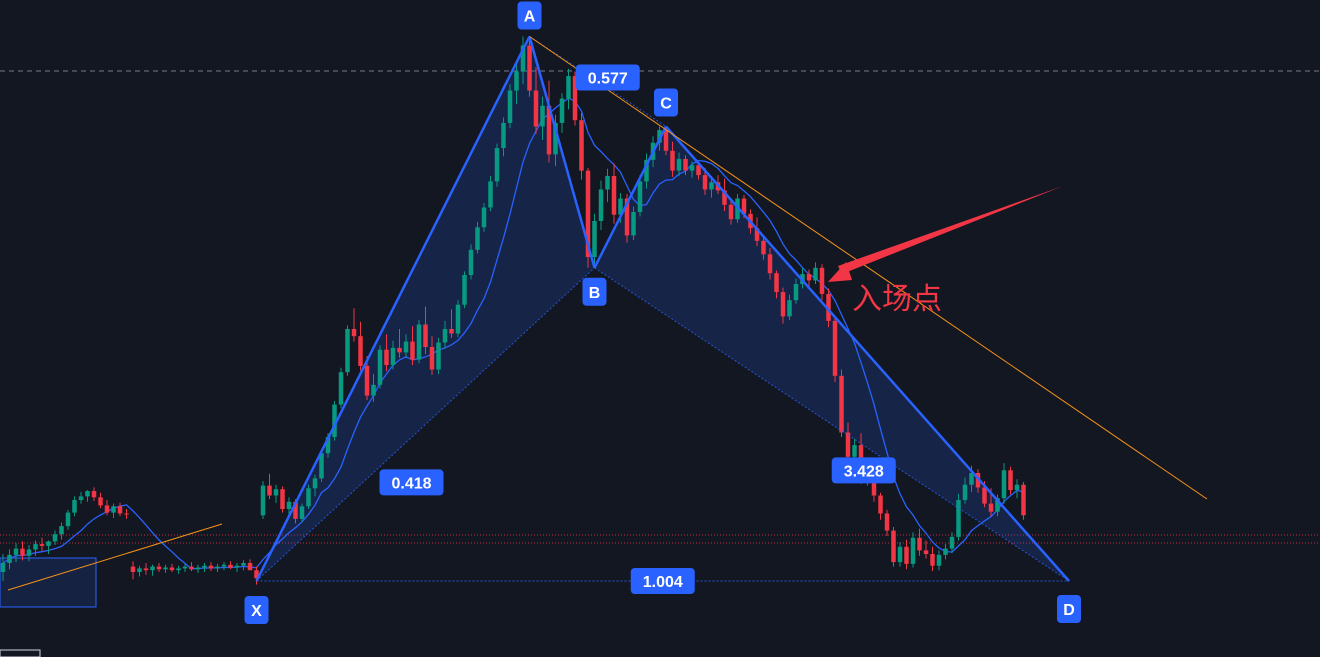 This screenshot has width=1320, height=657. I want to click on entry-arrow-shaft, so click(950, 230).